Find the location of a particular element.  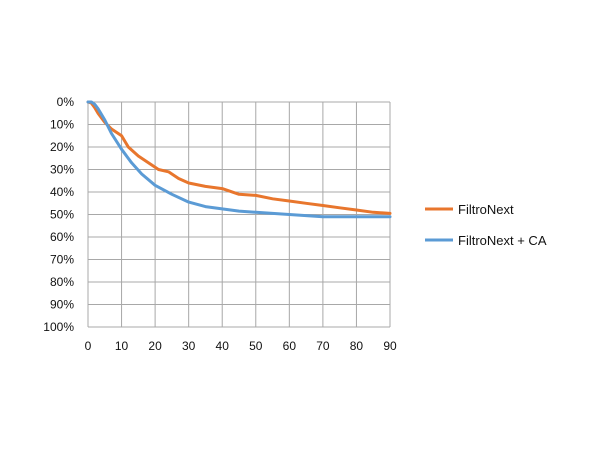

y-tick-label: 70% is located at coordinates (62, 260).